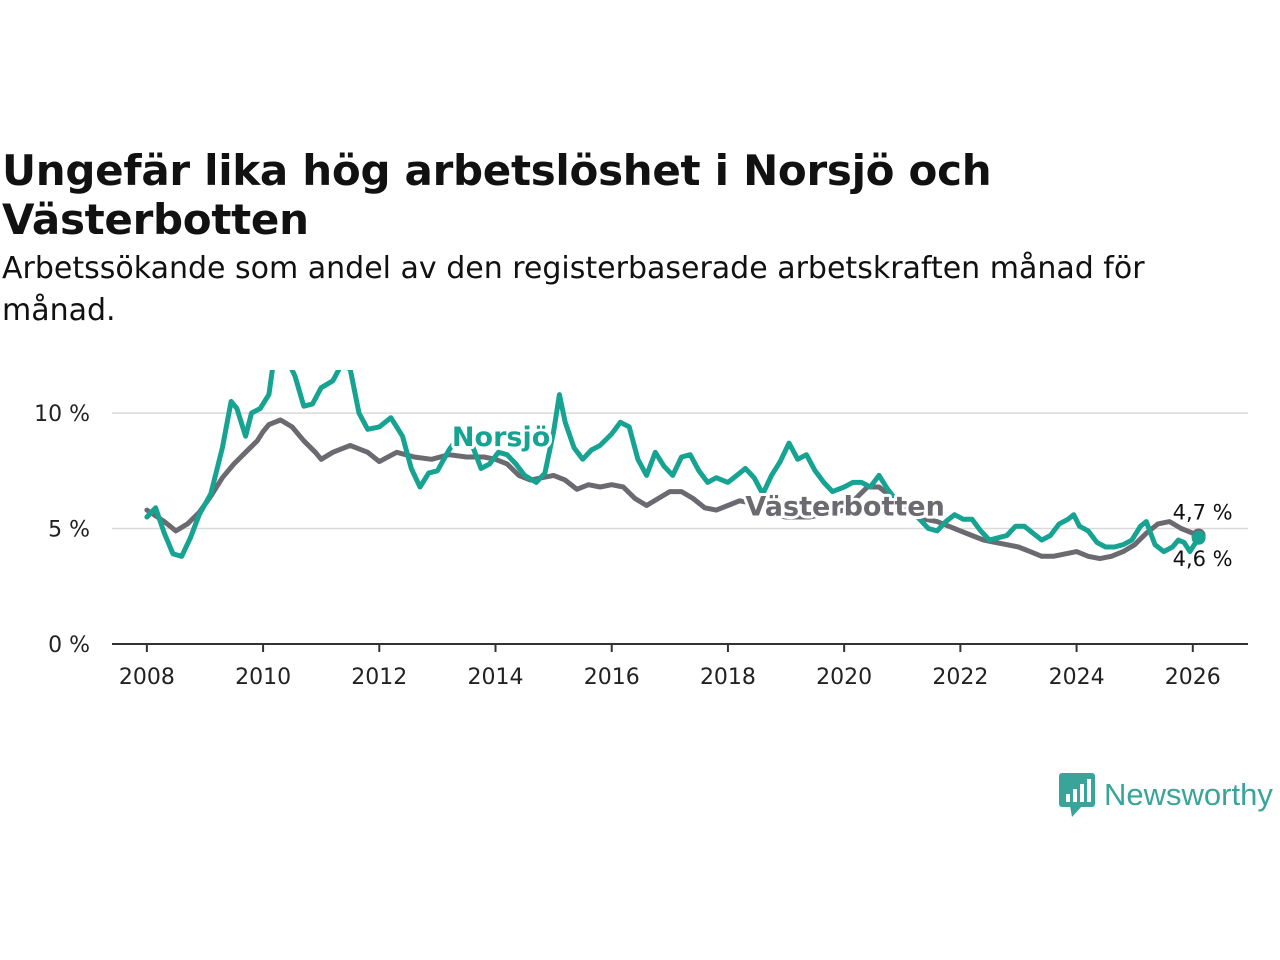 The height and width of the screenshot is (960, 1280). Describe the element at coordinates (69, 530) in the screenshot. I see `y-tick-label: 5 %` at that location.